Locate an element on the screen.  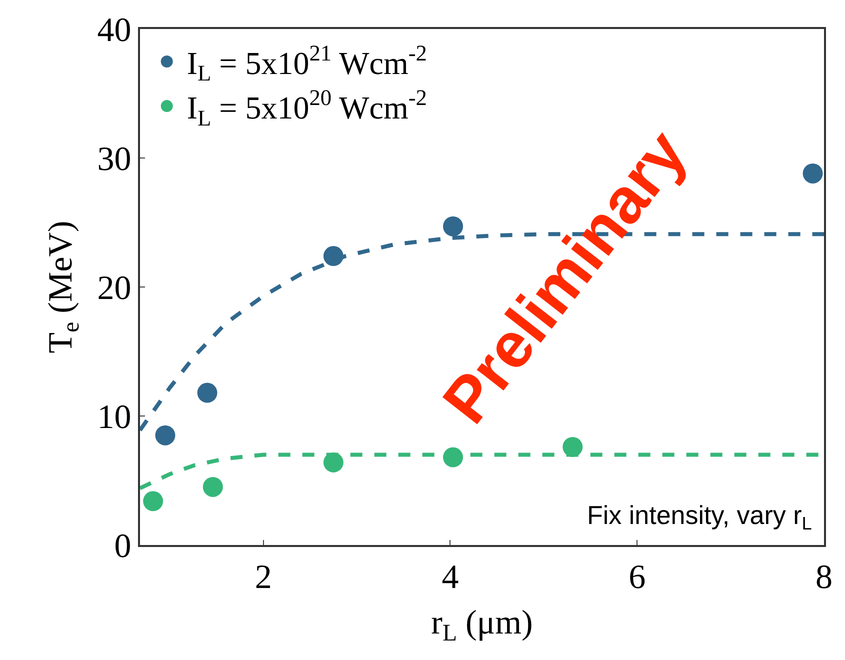
y-tick-label: 40 is located at coordinates (114, 30).